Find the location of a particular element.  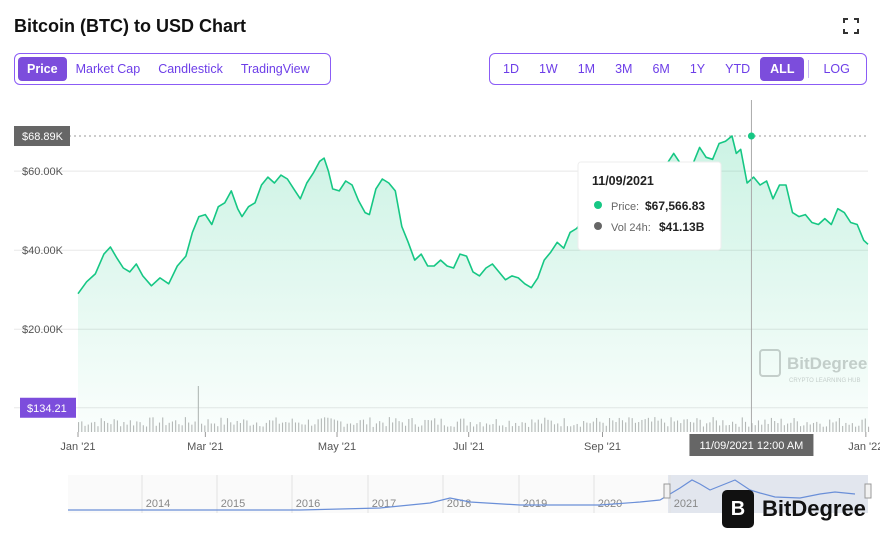

tab-market-cap: Market Cap is located at coordinates (108, 69).